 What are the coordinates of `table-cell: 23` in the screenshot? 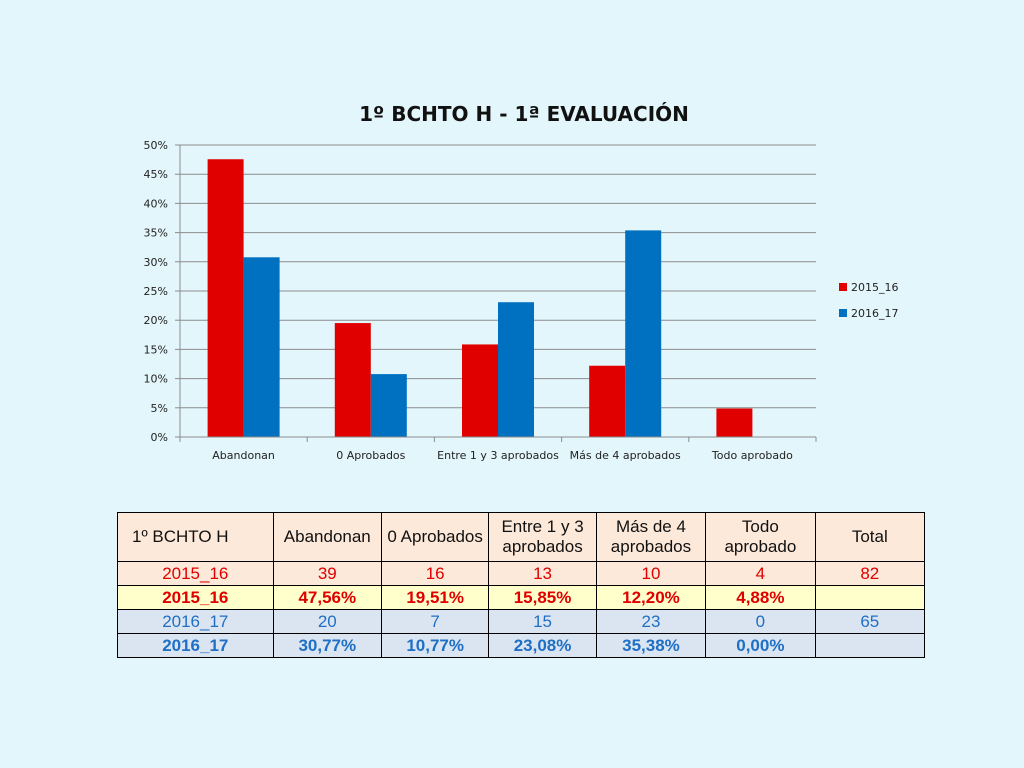 It's located at (651, 621).